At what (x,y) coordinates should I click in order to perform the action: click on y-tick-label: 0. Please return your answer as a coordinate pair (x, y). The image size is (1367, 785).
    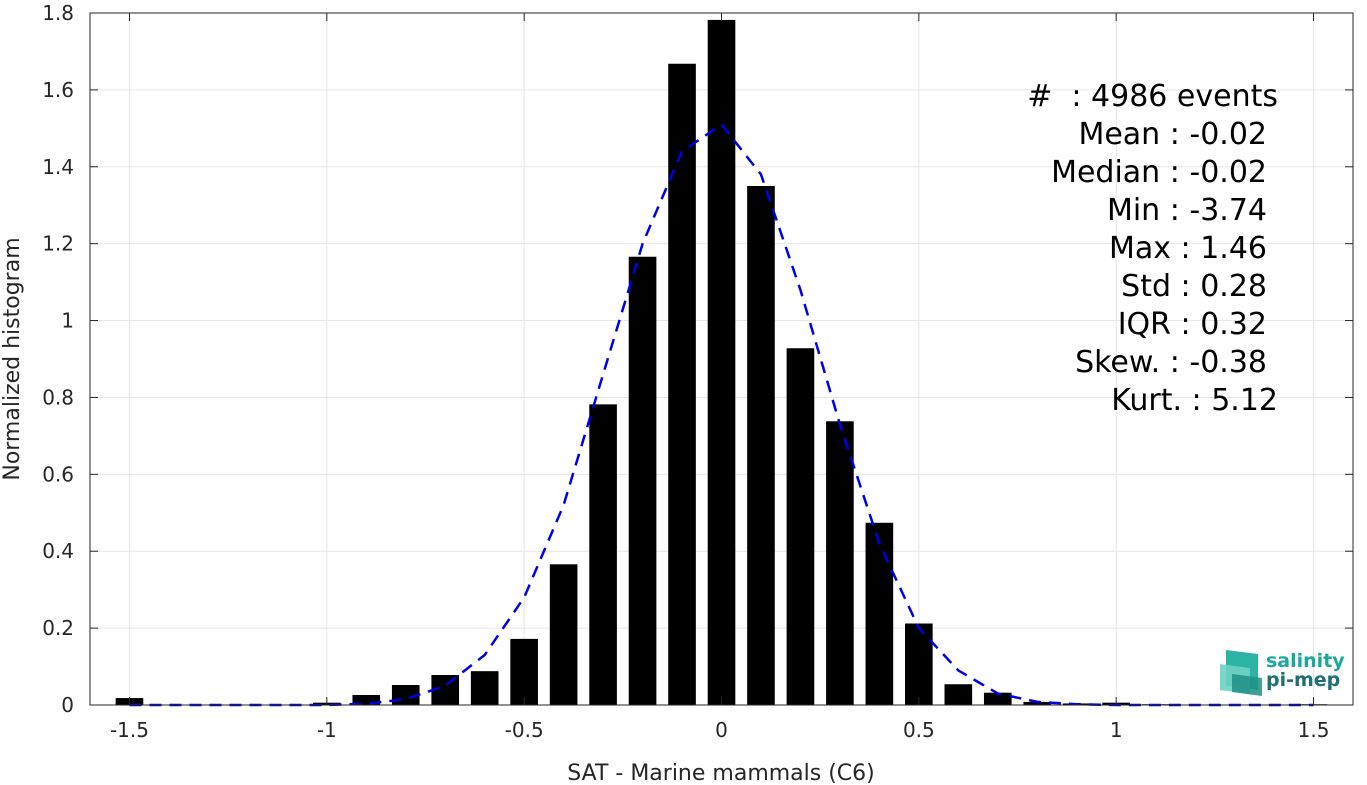
    Looking at the image, I should click on (67, 705).